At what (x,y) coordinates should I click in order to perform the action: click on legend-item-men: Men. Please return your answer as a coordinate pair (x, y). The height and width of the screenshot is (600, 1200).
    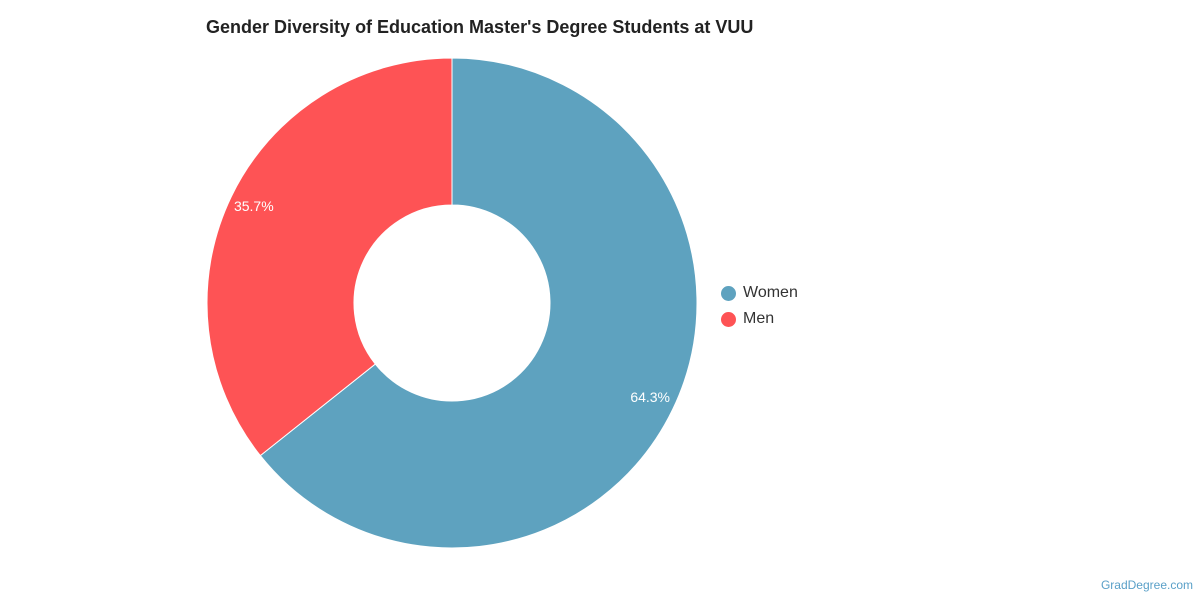
    Looking at the image, I should click on (759, 319).